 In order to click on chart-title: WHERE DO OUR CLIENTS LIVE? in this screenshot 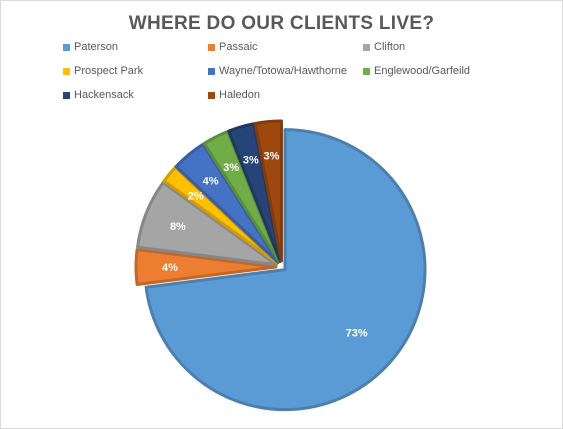, I will do `click(281, 23)`.